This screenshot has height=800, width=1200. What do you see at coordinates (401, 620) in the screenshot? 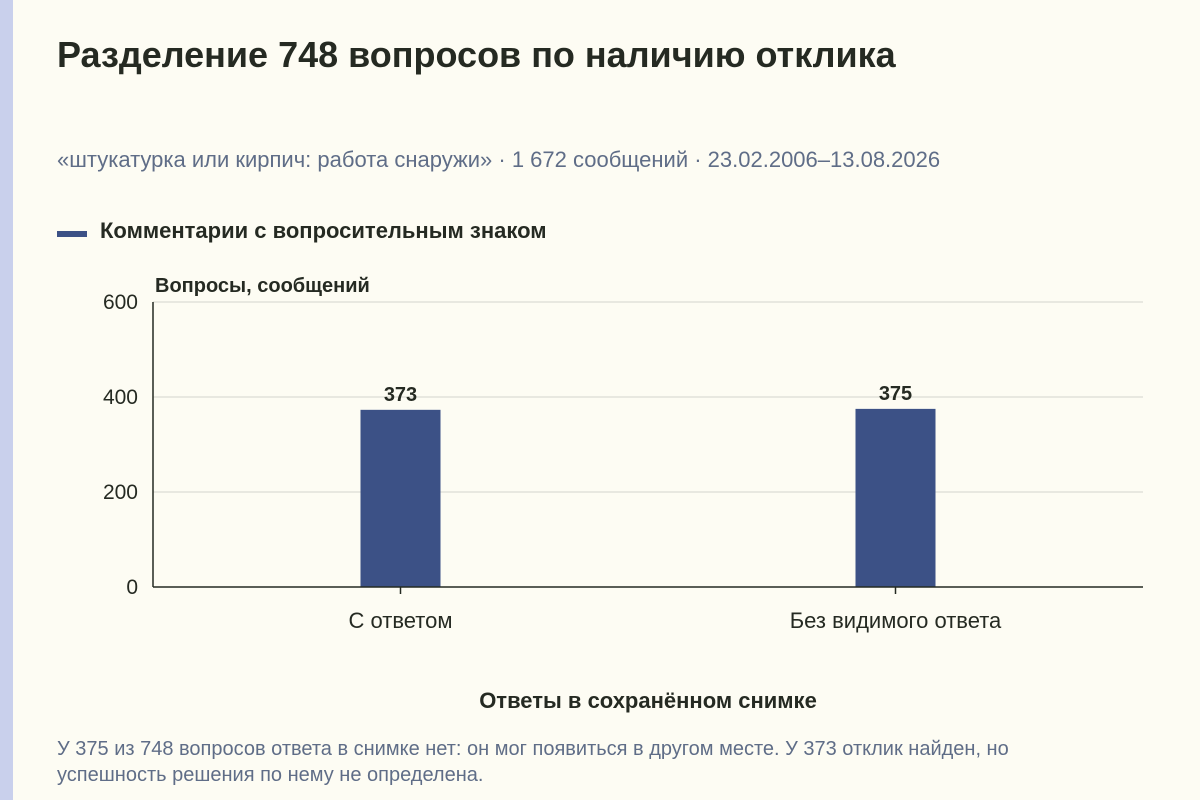
I see `x-category-label: С ответом` at bounding box center [401, 620].